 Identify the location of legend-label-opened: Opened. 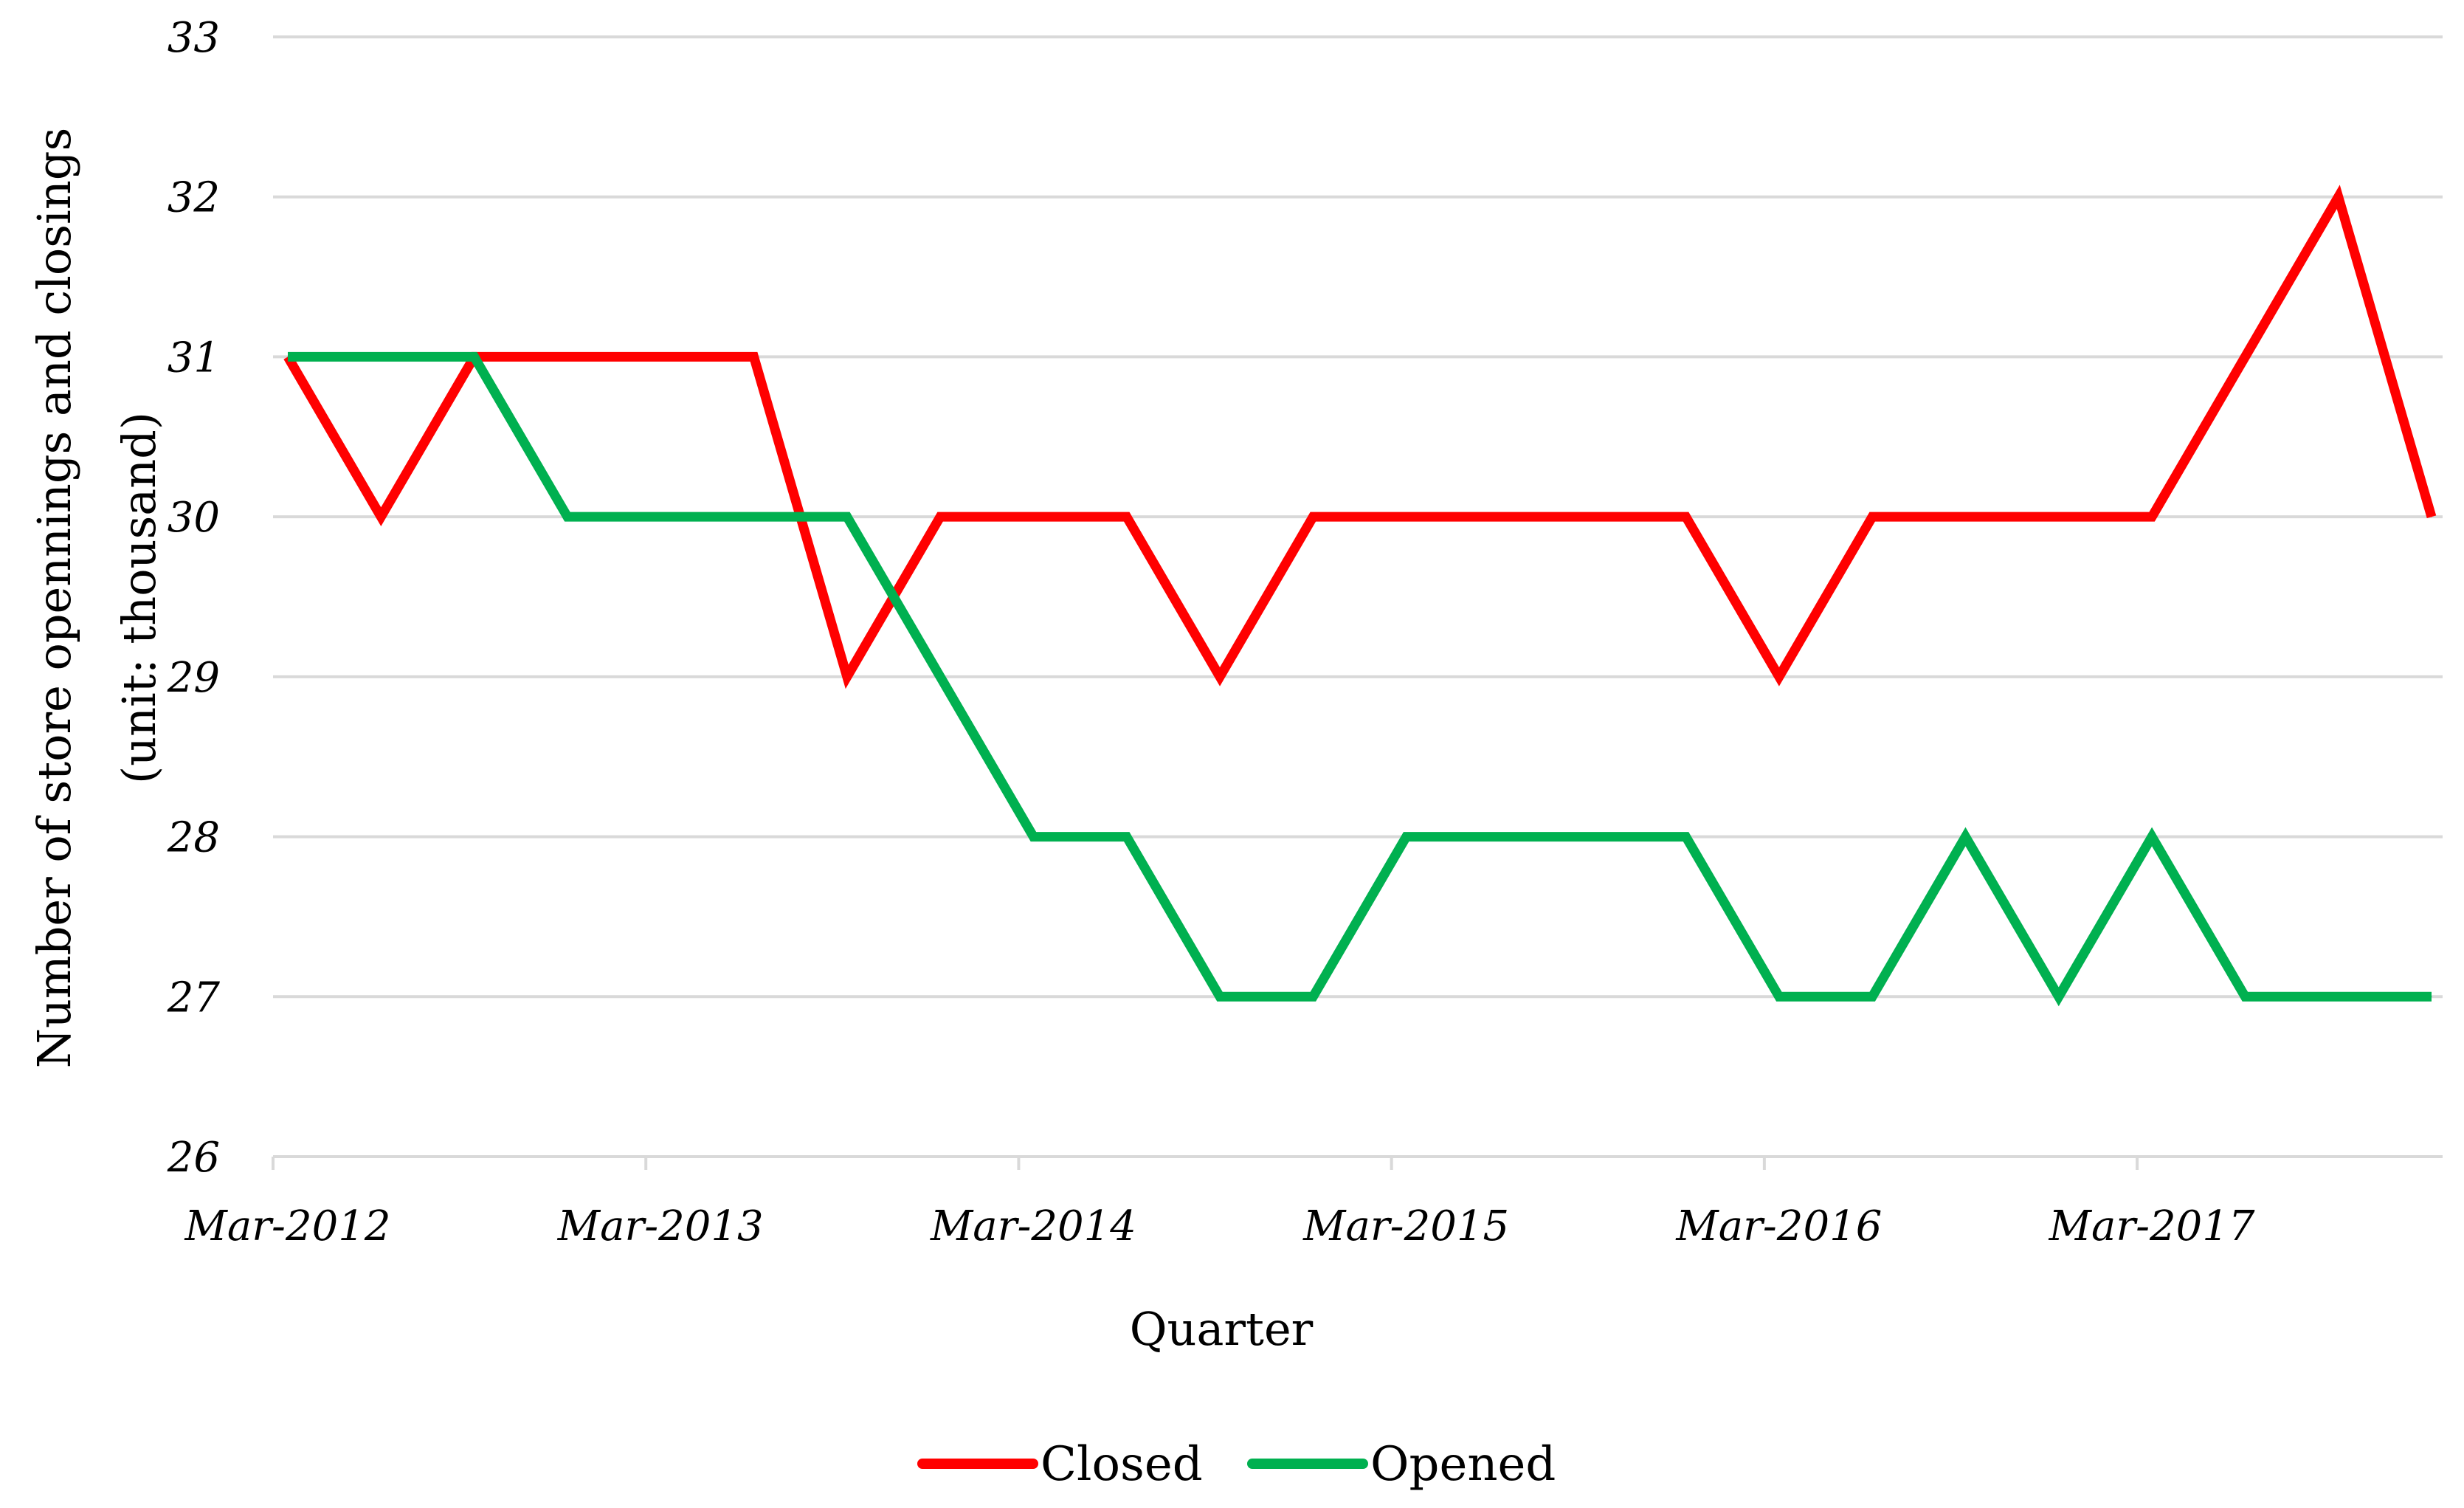
(1463, 1465).